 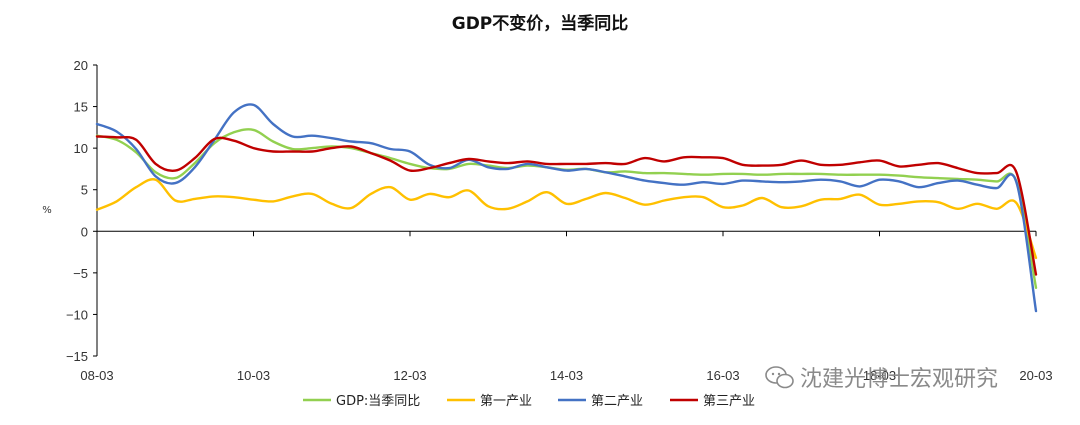 I want to click on legend: GDP:当季同比 第一产业 第二产业 第三产业, so click(x=529, y=401).